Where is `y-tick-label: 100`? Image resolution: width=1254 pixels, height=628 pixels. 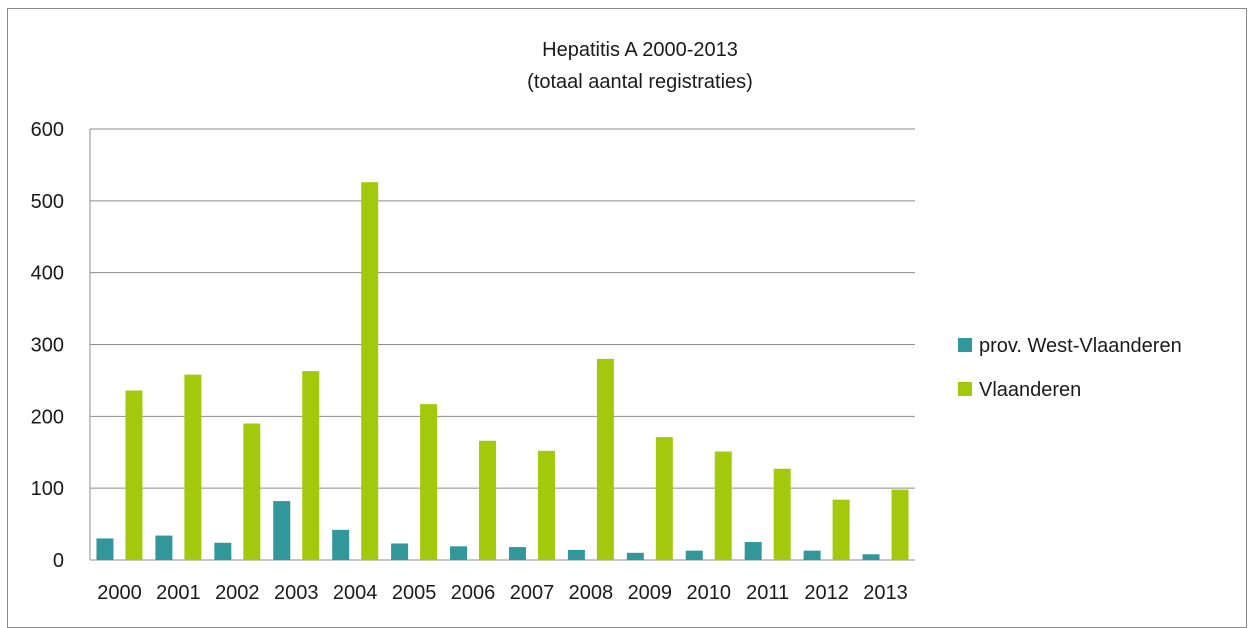
y-tick-label: 100 is located at coordinates (47, 489).